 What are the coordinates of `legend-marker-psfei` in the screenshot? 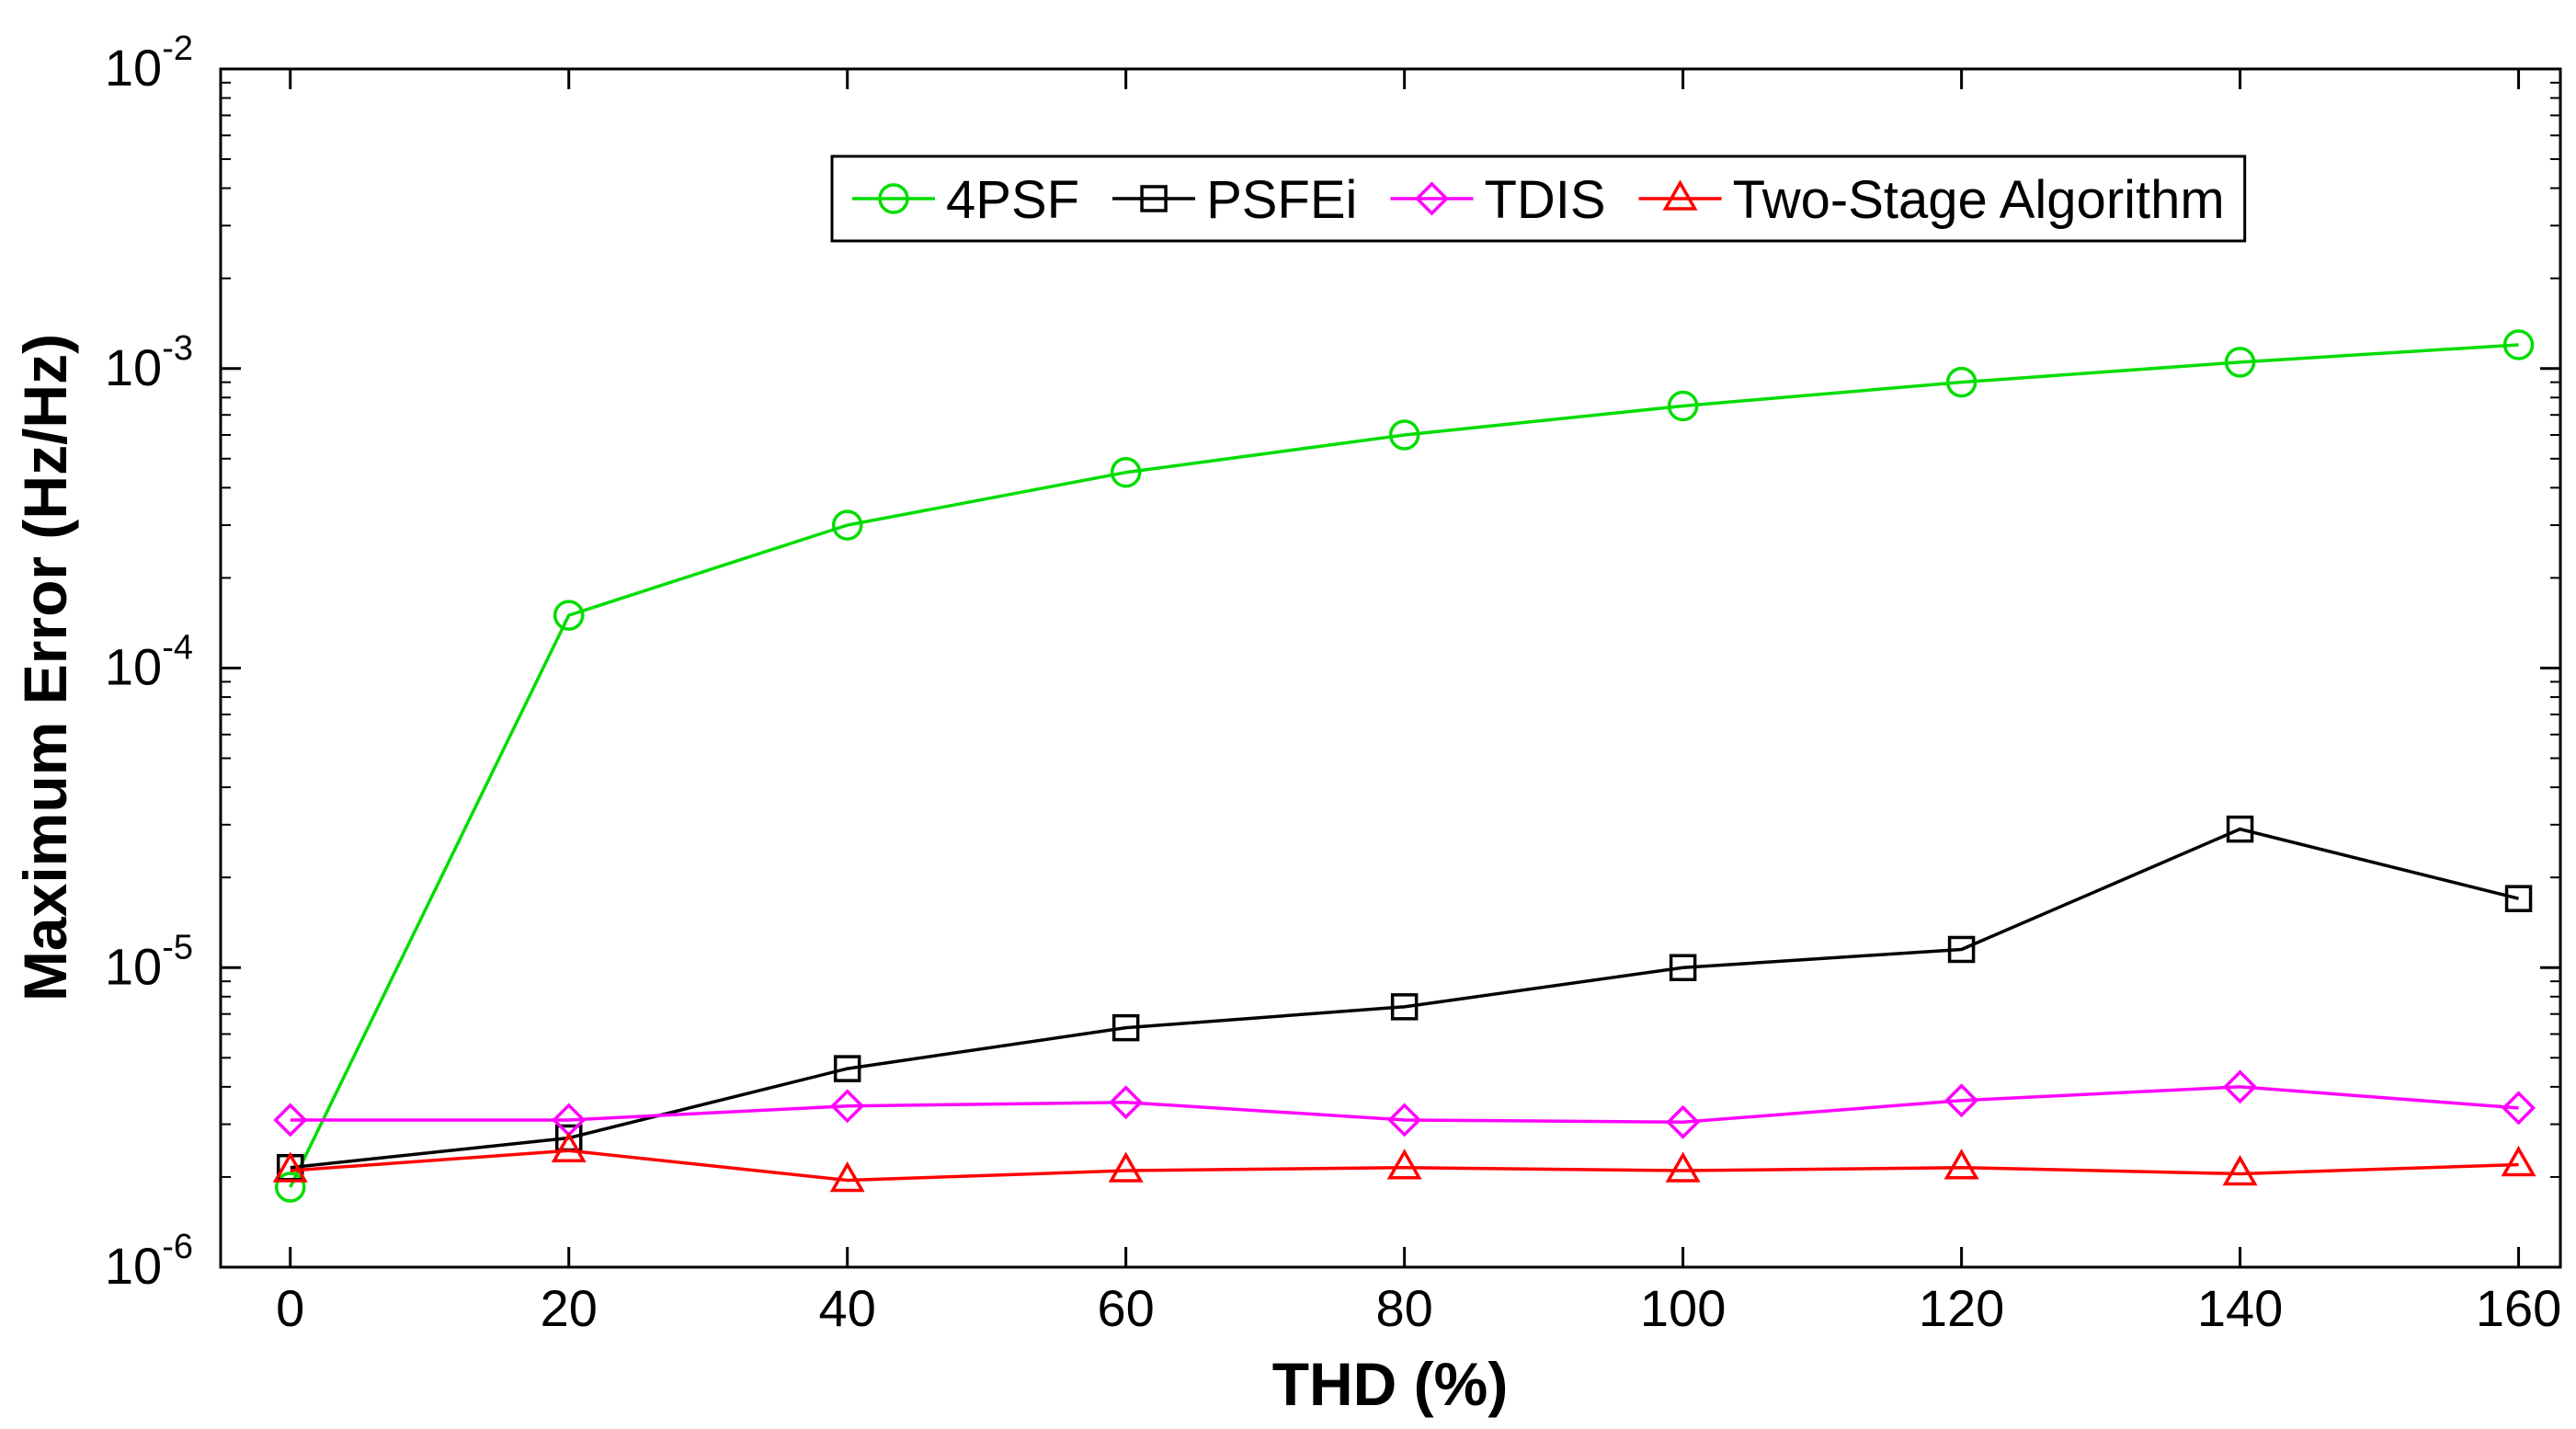 It's located at (1154, 198).